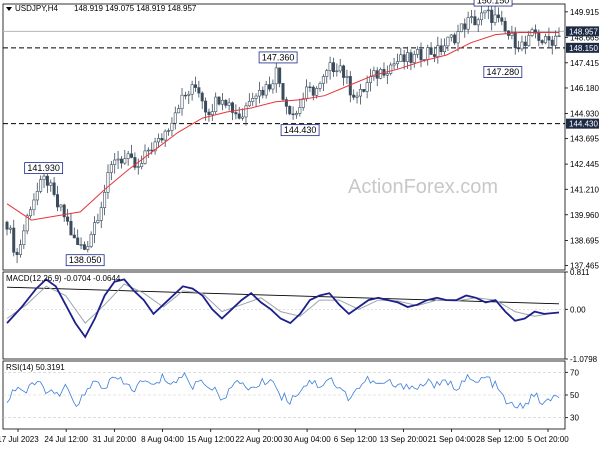 The image size is (600, 450). What do you see at coordinates (574, 395) in the screenshot?
I see `rsi-tick-label: 50` at bounding box center [574, 395].